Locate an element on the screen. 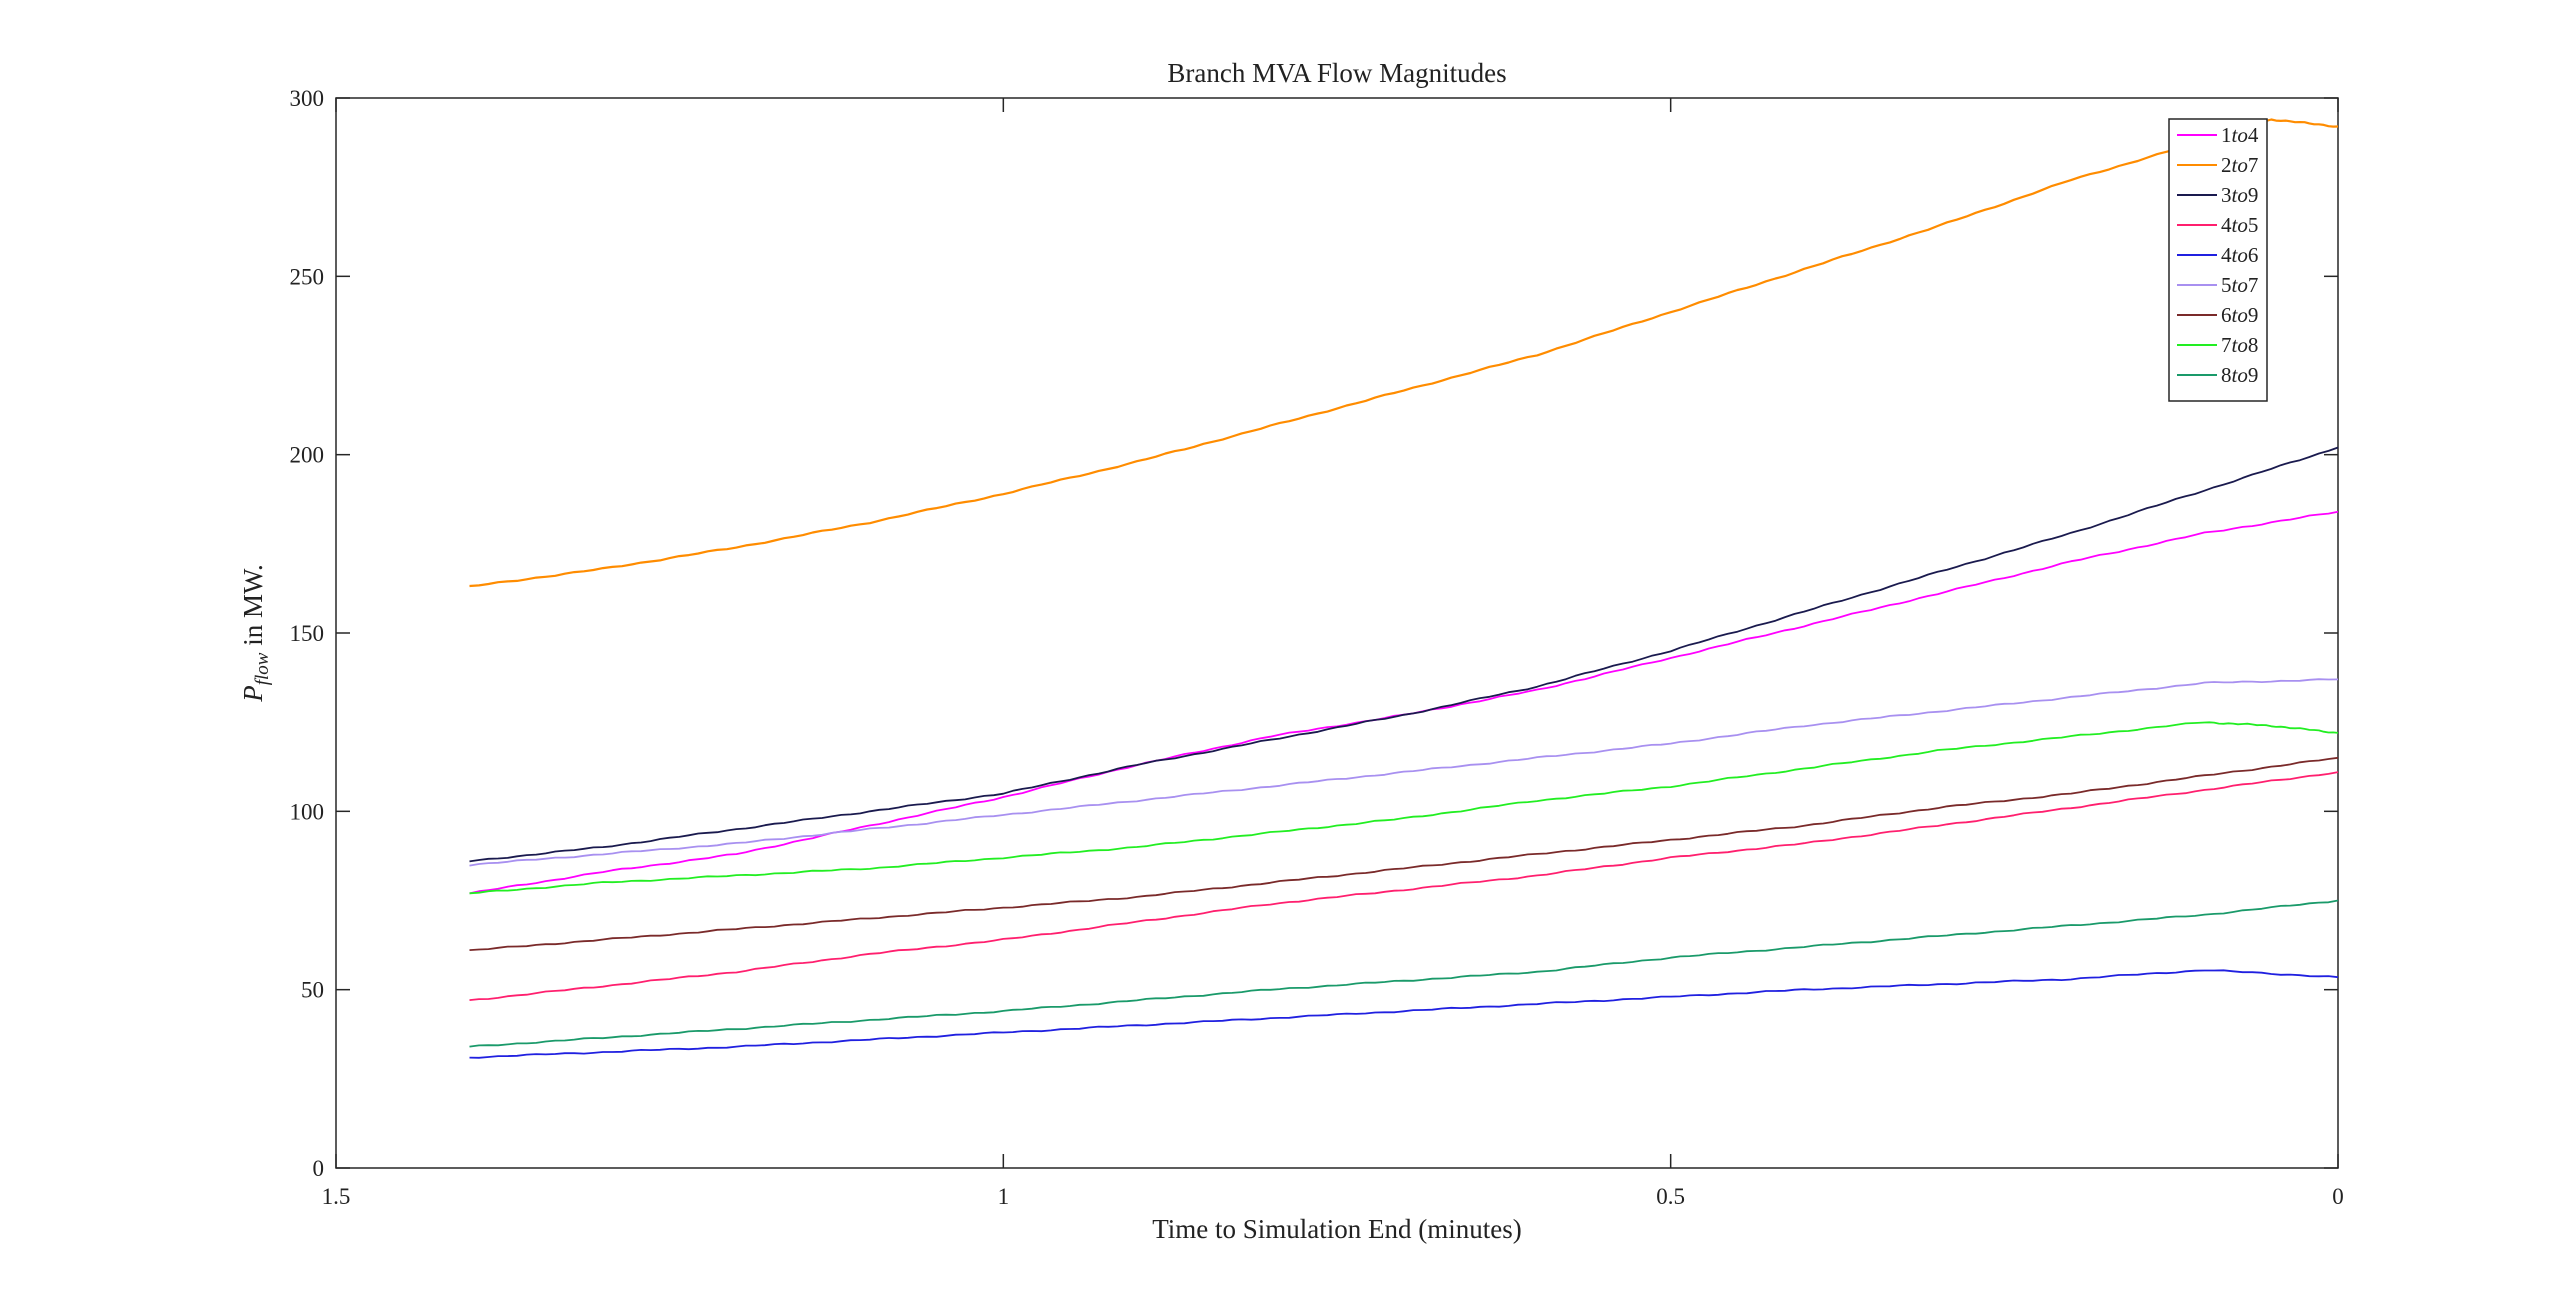 This screenshot has height=1300, width=2560. legend-label-dest: 4 is located at coordinates (2253, 135).